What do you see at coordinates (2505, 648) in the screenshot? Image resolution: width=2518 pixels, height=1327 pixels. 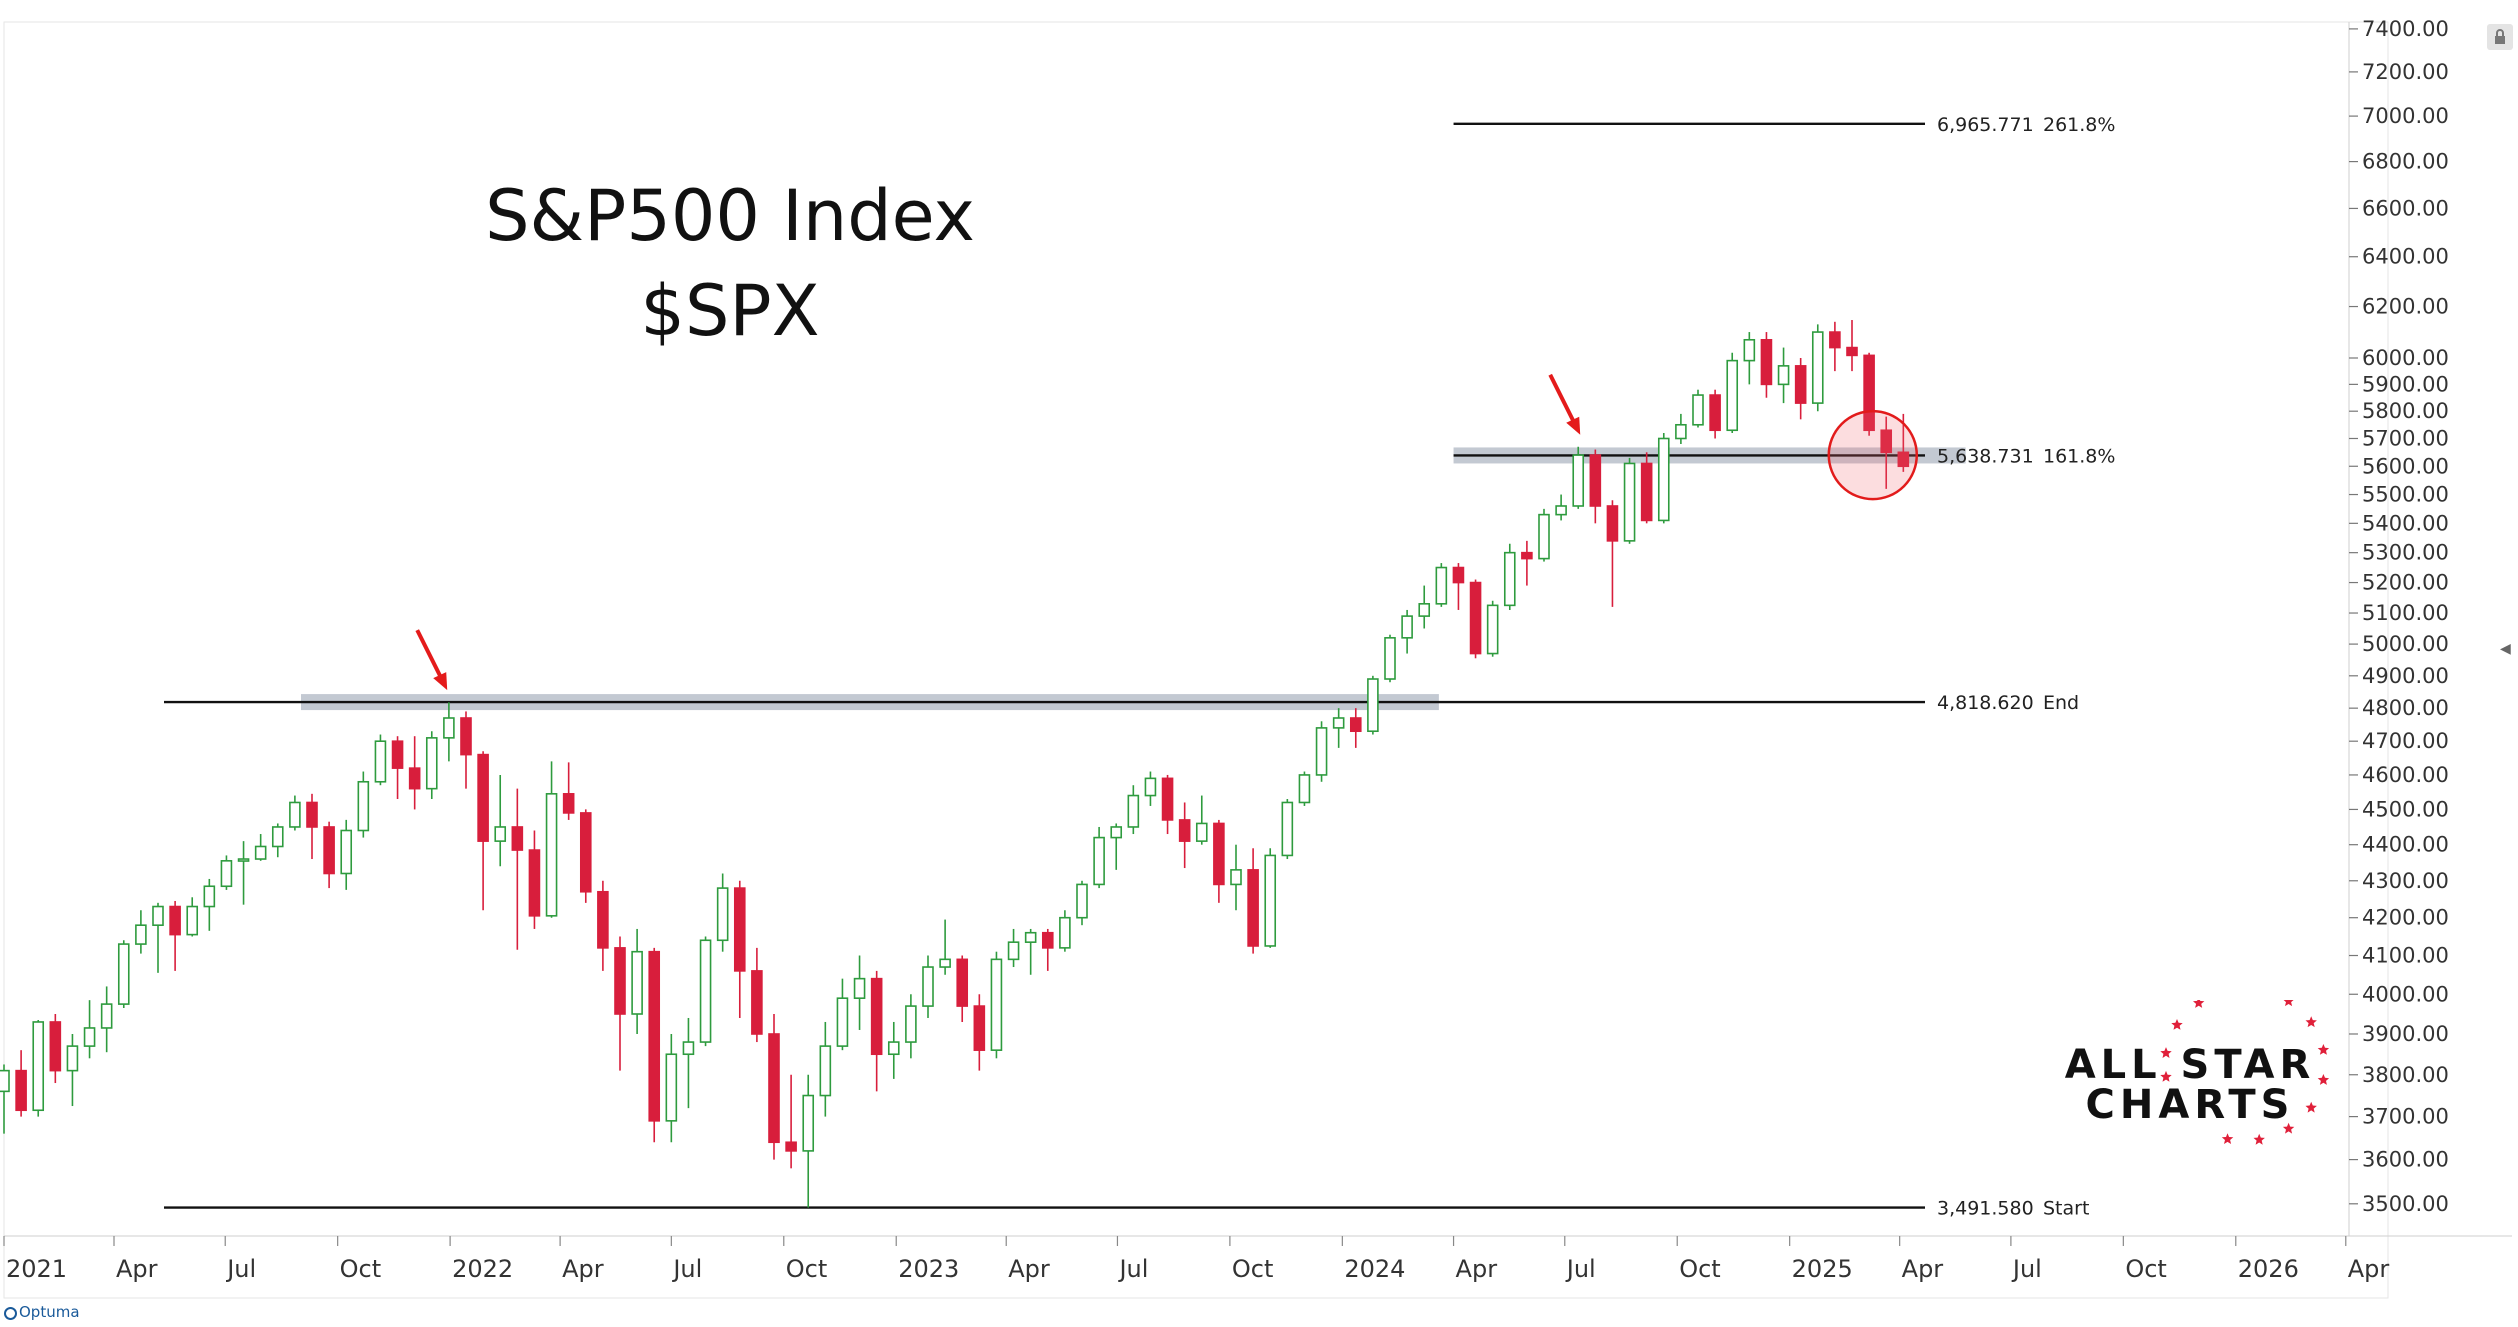 I see `collapse-panel-icon: ◀` at bounding box center [2505, 648].